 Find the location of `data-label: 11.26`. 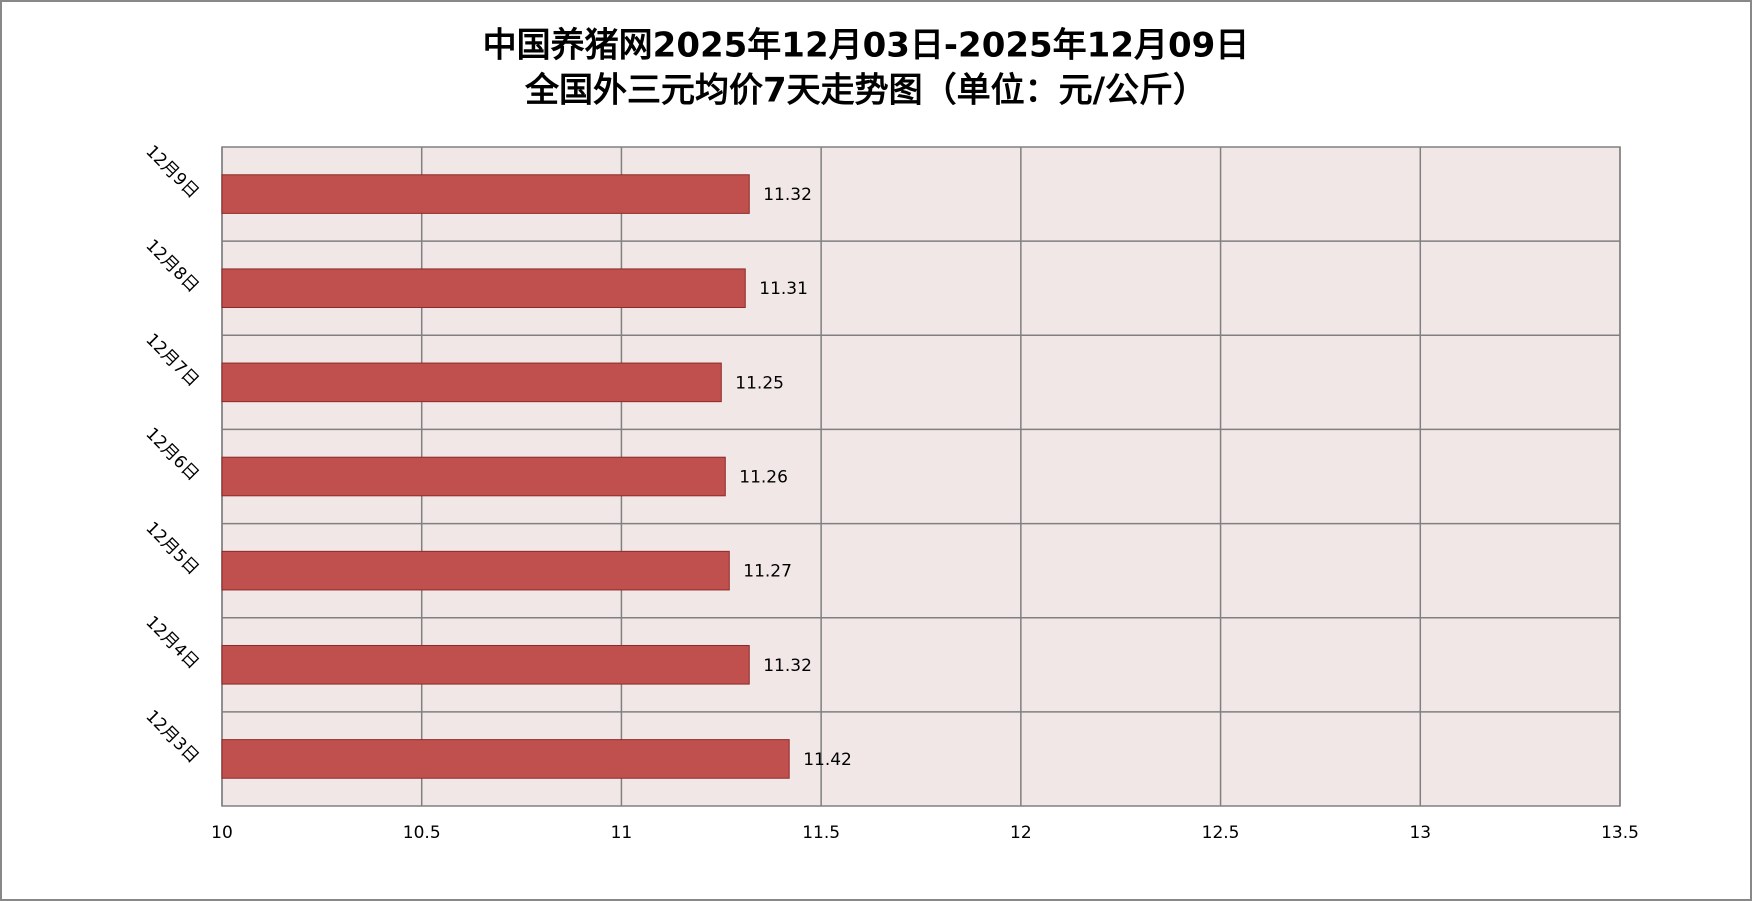

data-label: 11.26 is located at coordinates (763, 478).